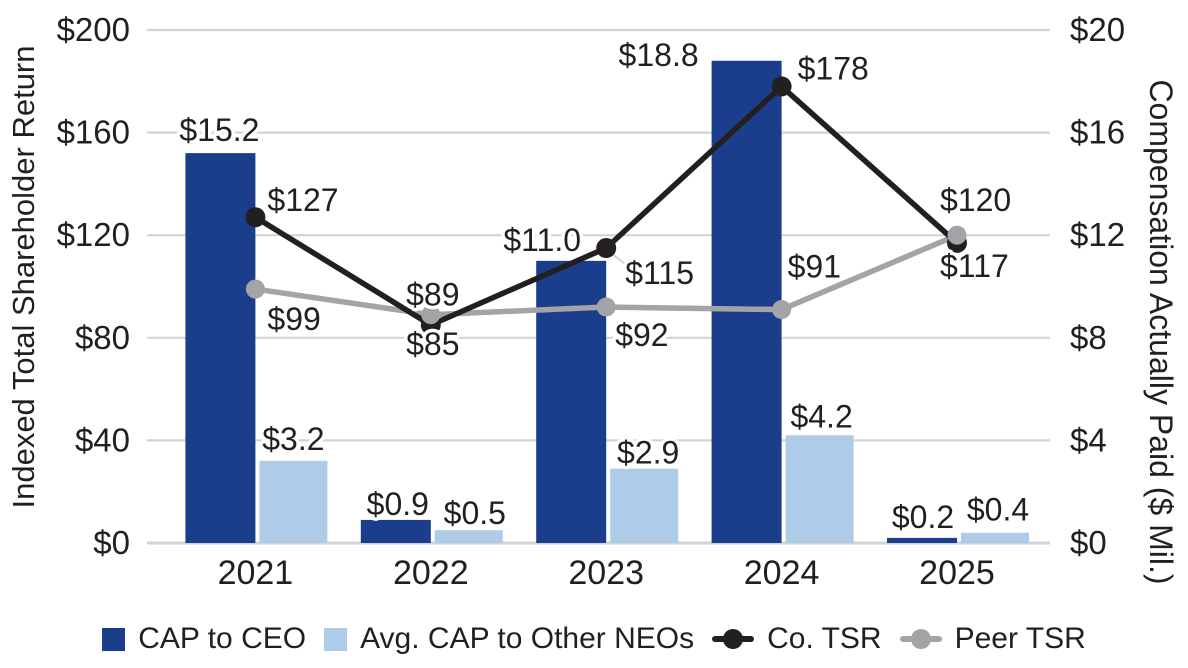 This screenshot has height=668, width=1188. What do you see at coordinates (922, 540) in the screenshot?
I see `bar-cap-to-ceo-2025` at bounding box center [922, 540].